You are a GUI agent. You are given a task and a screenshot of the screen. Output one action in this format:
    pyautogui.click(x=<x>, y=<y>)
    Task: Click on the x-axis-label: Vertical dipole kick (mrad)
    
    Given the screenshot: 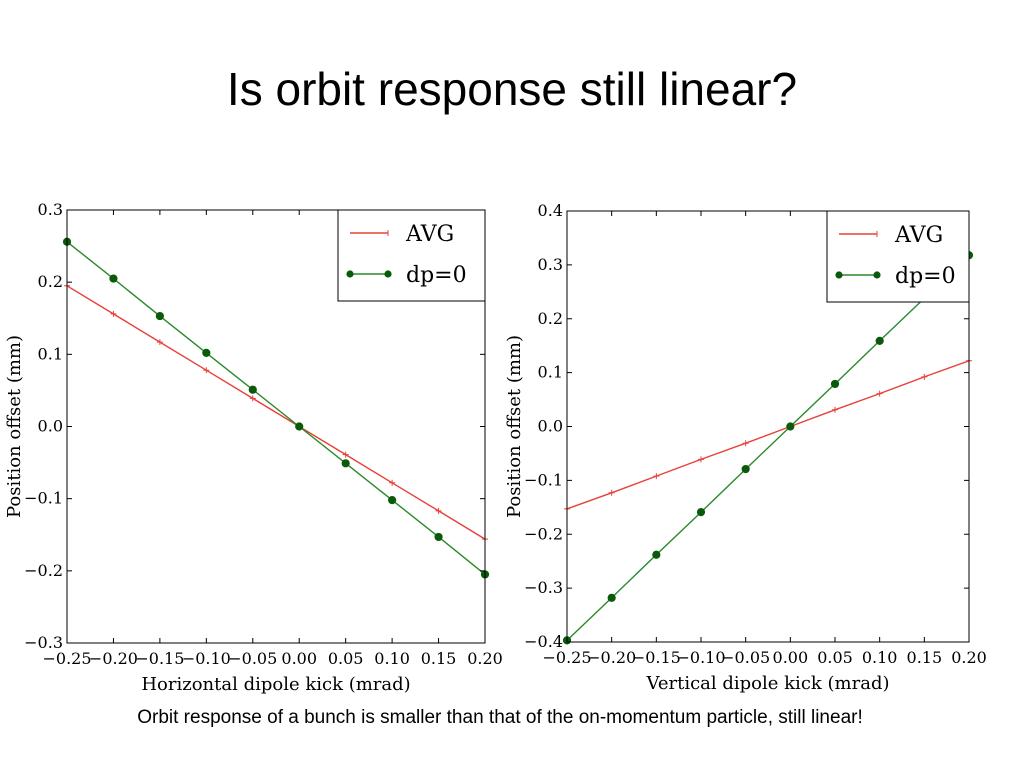 What is the action you would take?
    pyautogui.click(x=768, y=683)
    